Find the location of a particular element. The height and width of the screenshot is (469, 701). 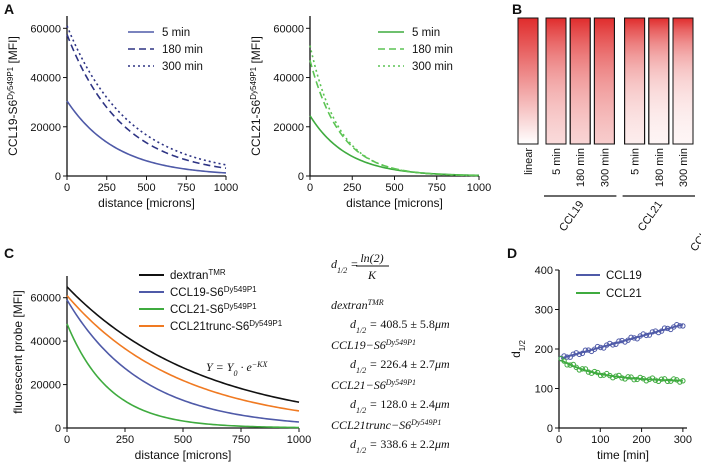

group-label: CCL21trunc is located at coordinates (694, 225).